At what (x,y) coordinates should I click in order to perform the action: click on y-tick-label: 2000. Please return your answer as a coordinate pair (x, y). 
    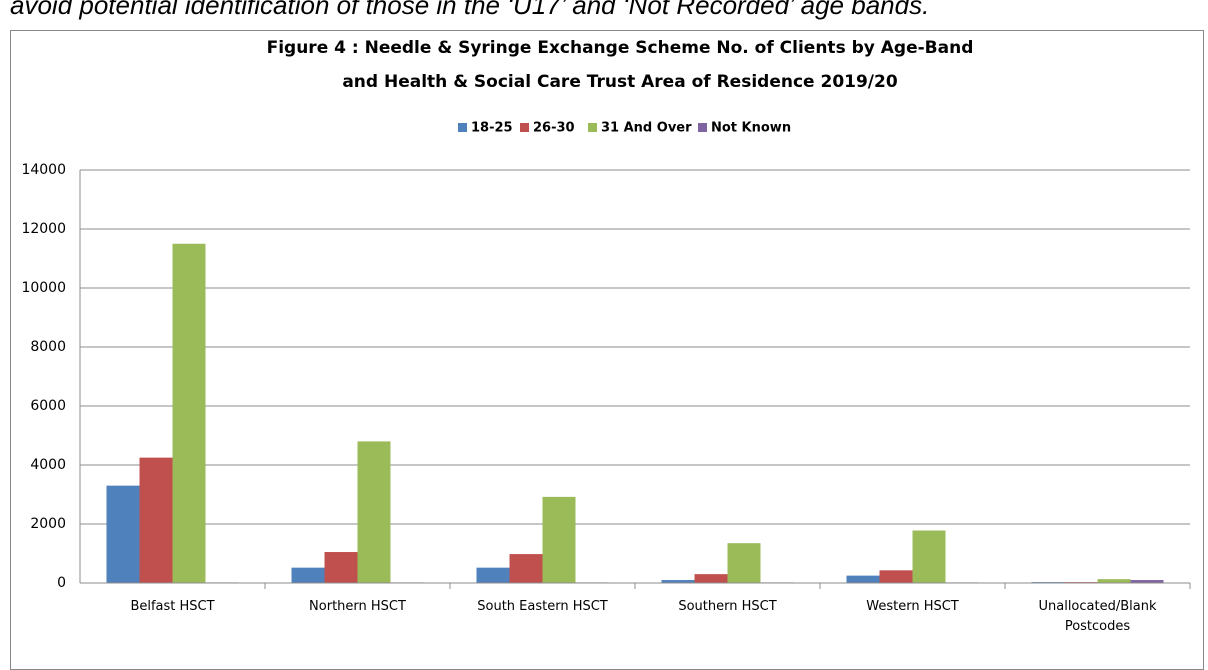
    Looking at the image, I should click on (48, 524).